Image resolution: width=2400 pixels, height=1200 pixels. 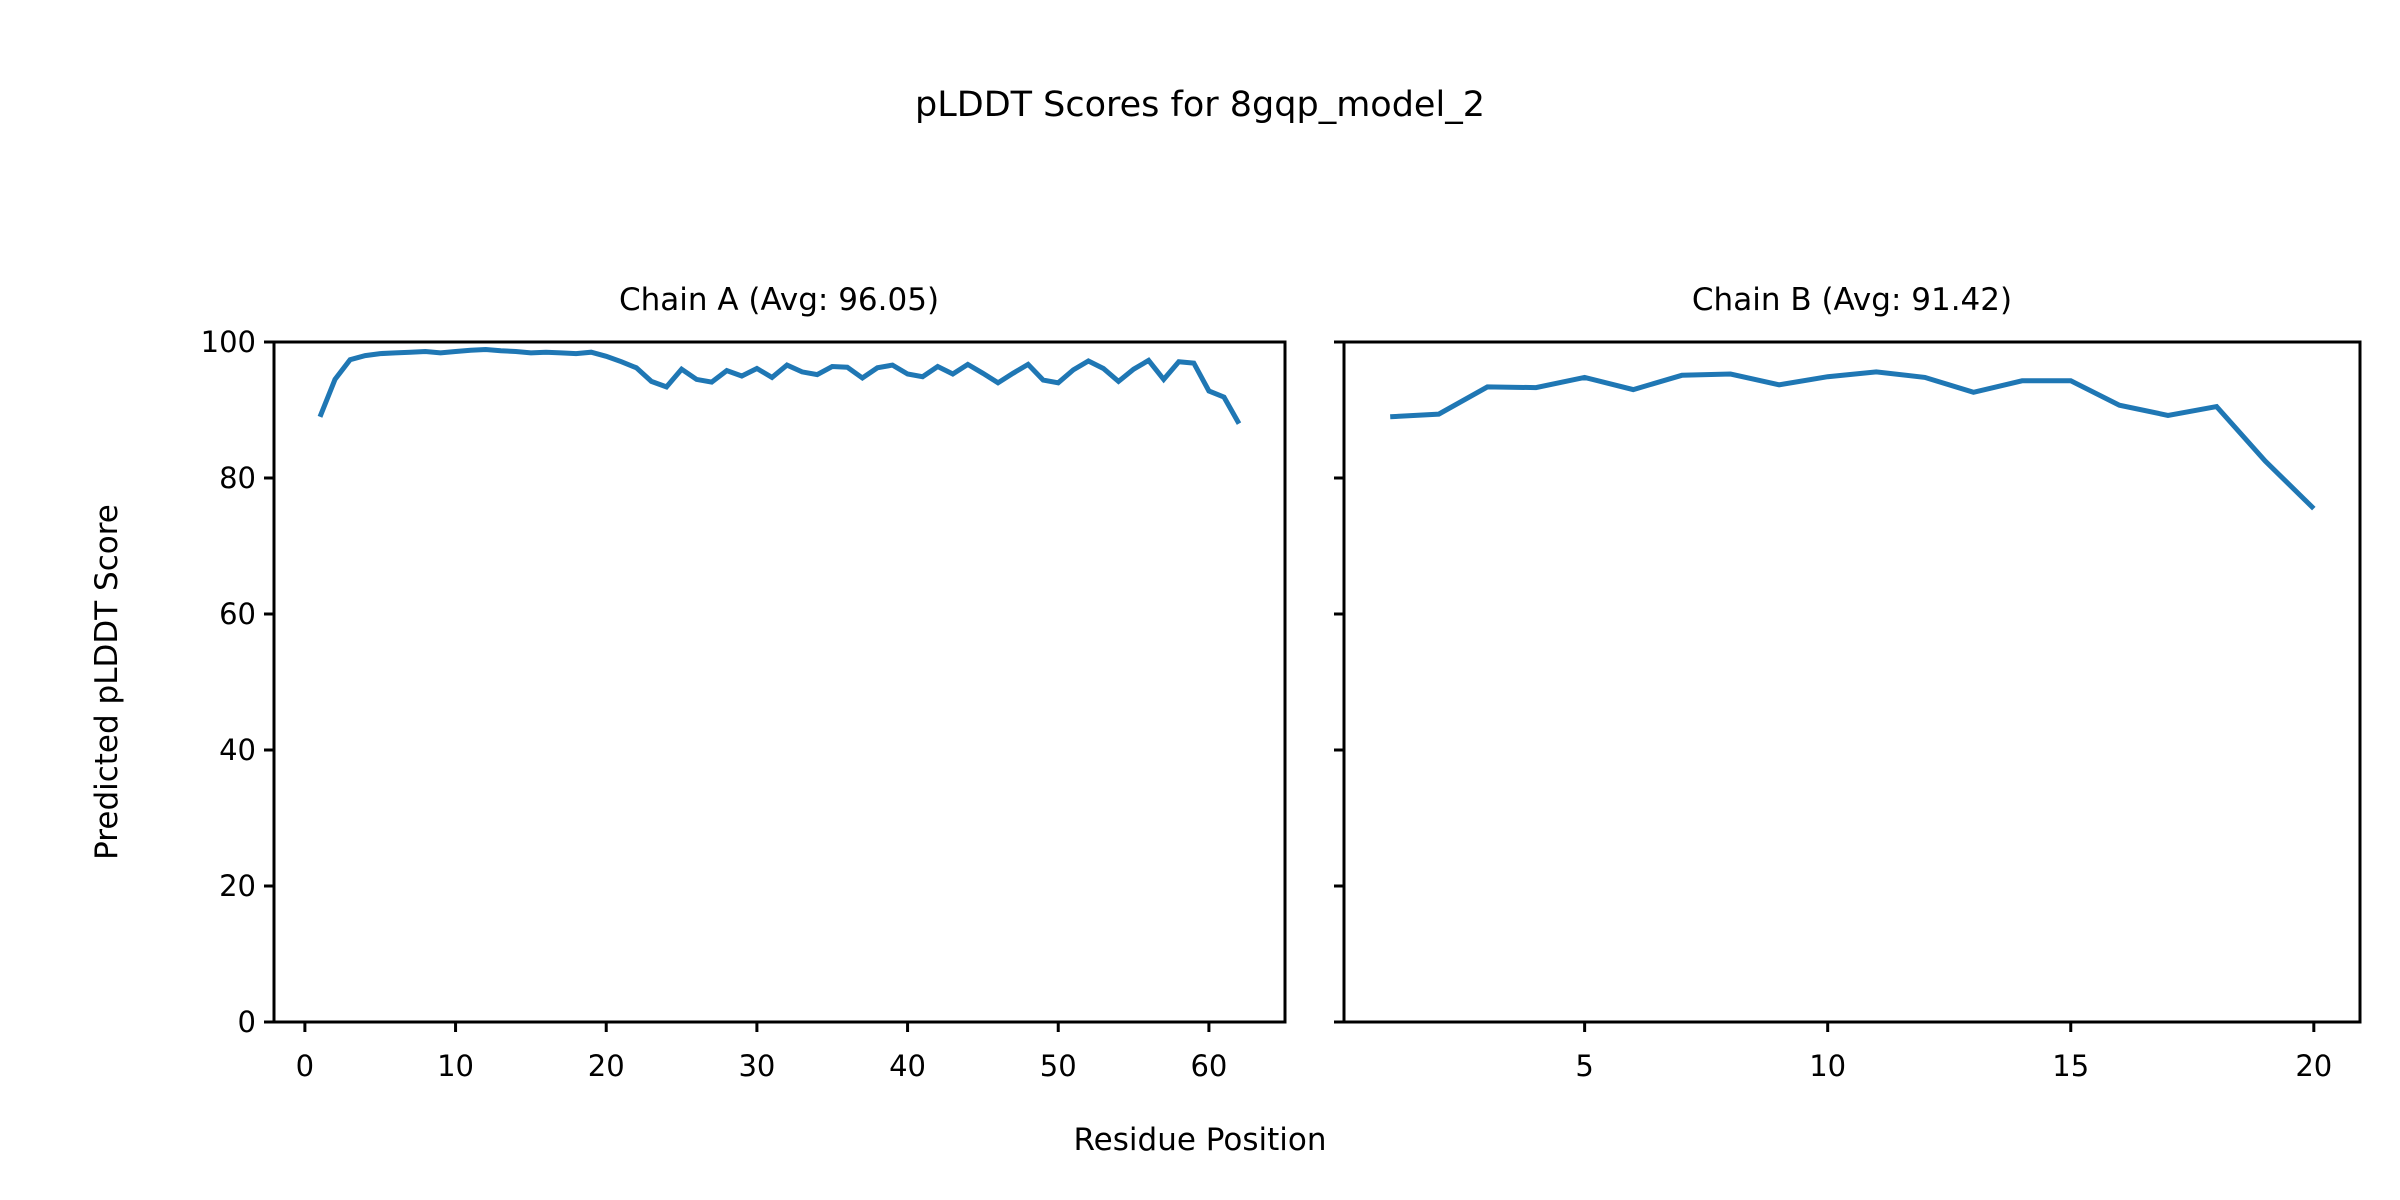 I want to click on x-axis-label: Residue Position, so click(x=1200, y=1140).